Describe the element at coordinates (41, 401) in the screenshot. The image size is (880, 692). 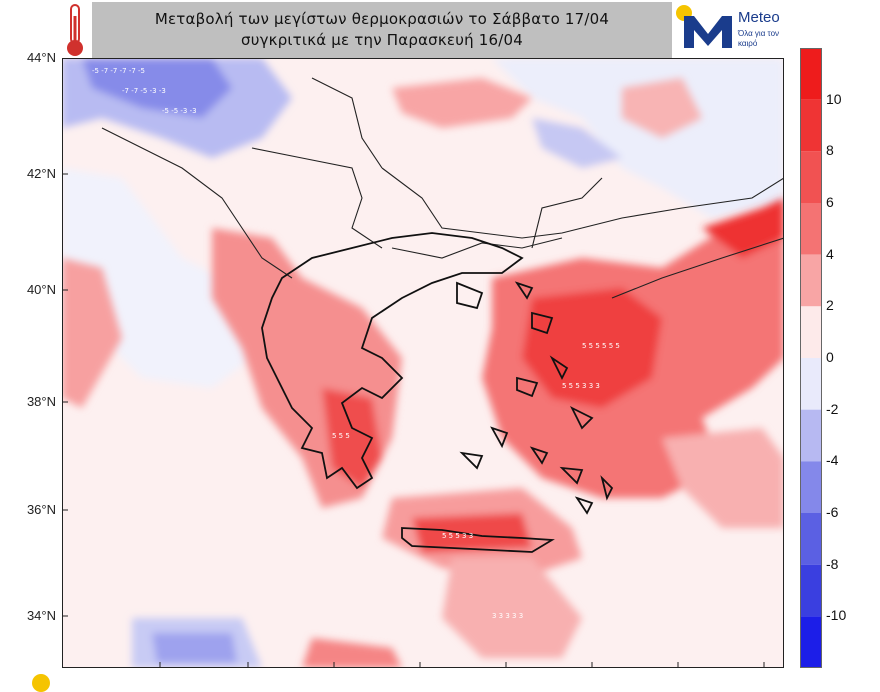
I see `lat-label-38: 38°N` at that location.